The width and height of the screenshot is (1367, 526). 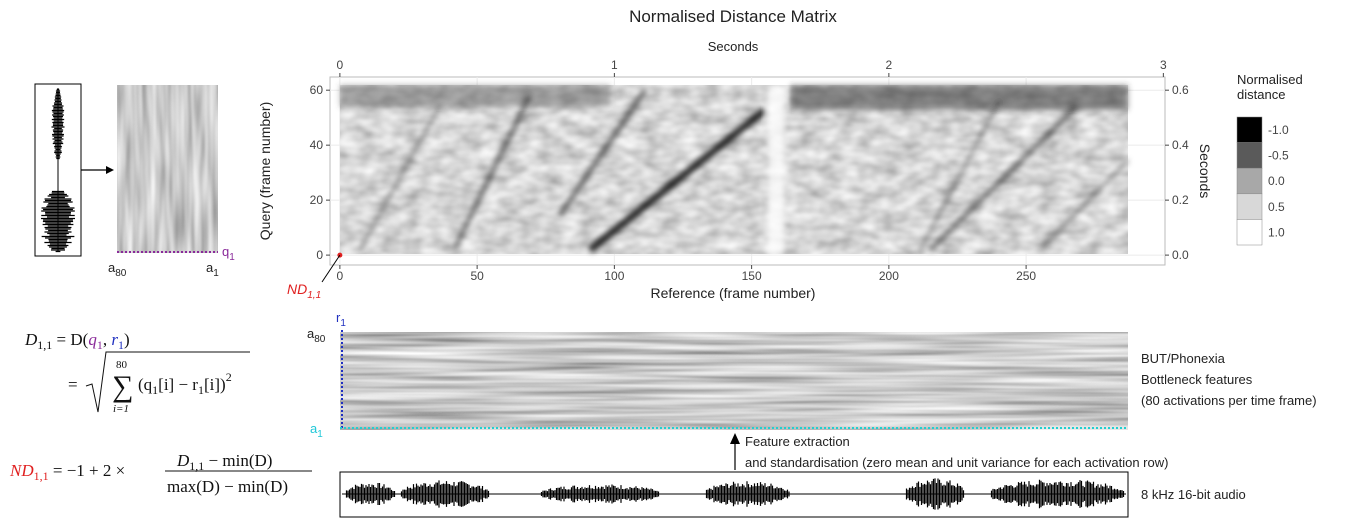 What do you see at coordinates (1276, 232) in the screenshot?
I see `legend-label: 1.0` at bounding box center [1276, 232].